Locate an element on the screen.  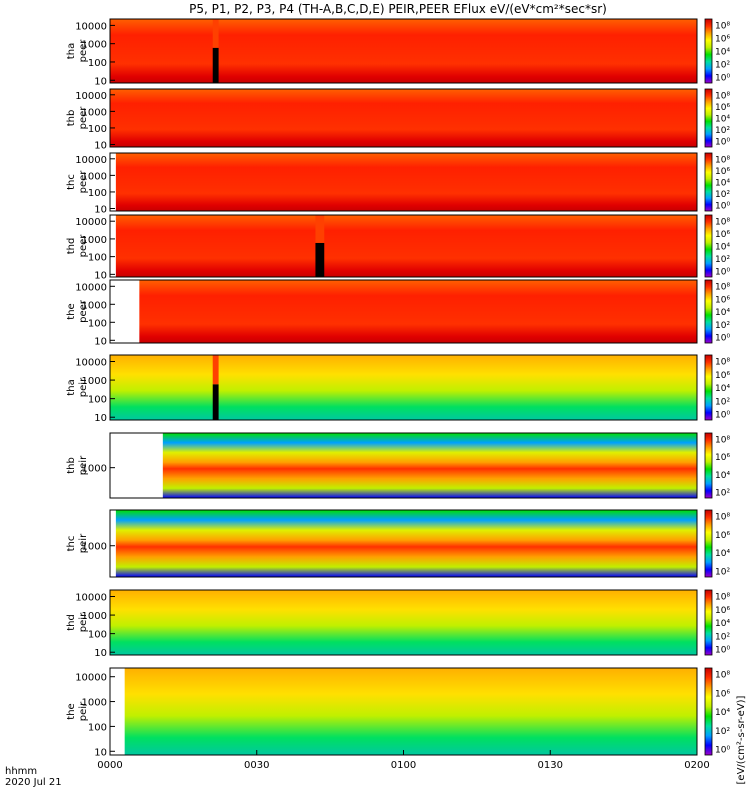
panel-probe-label: thc is located at coordinates (71, 182).